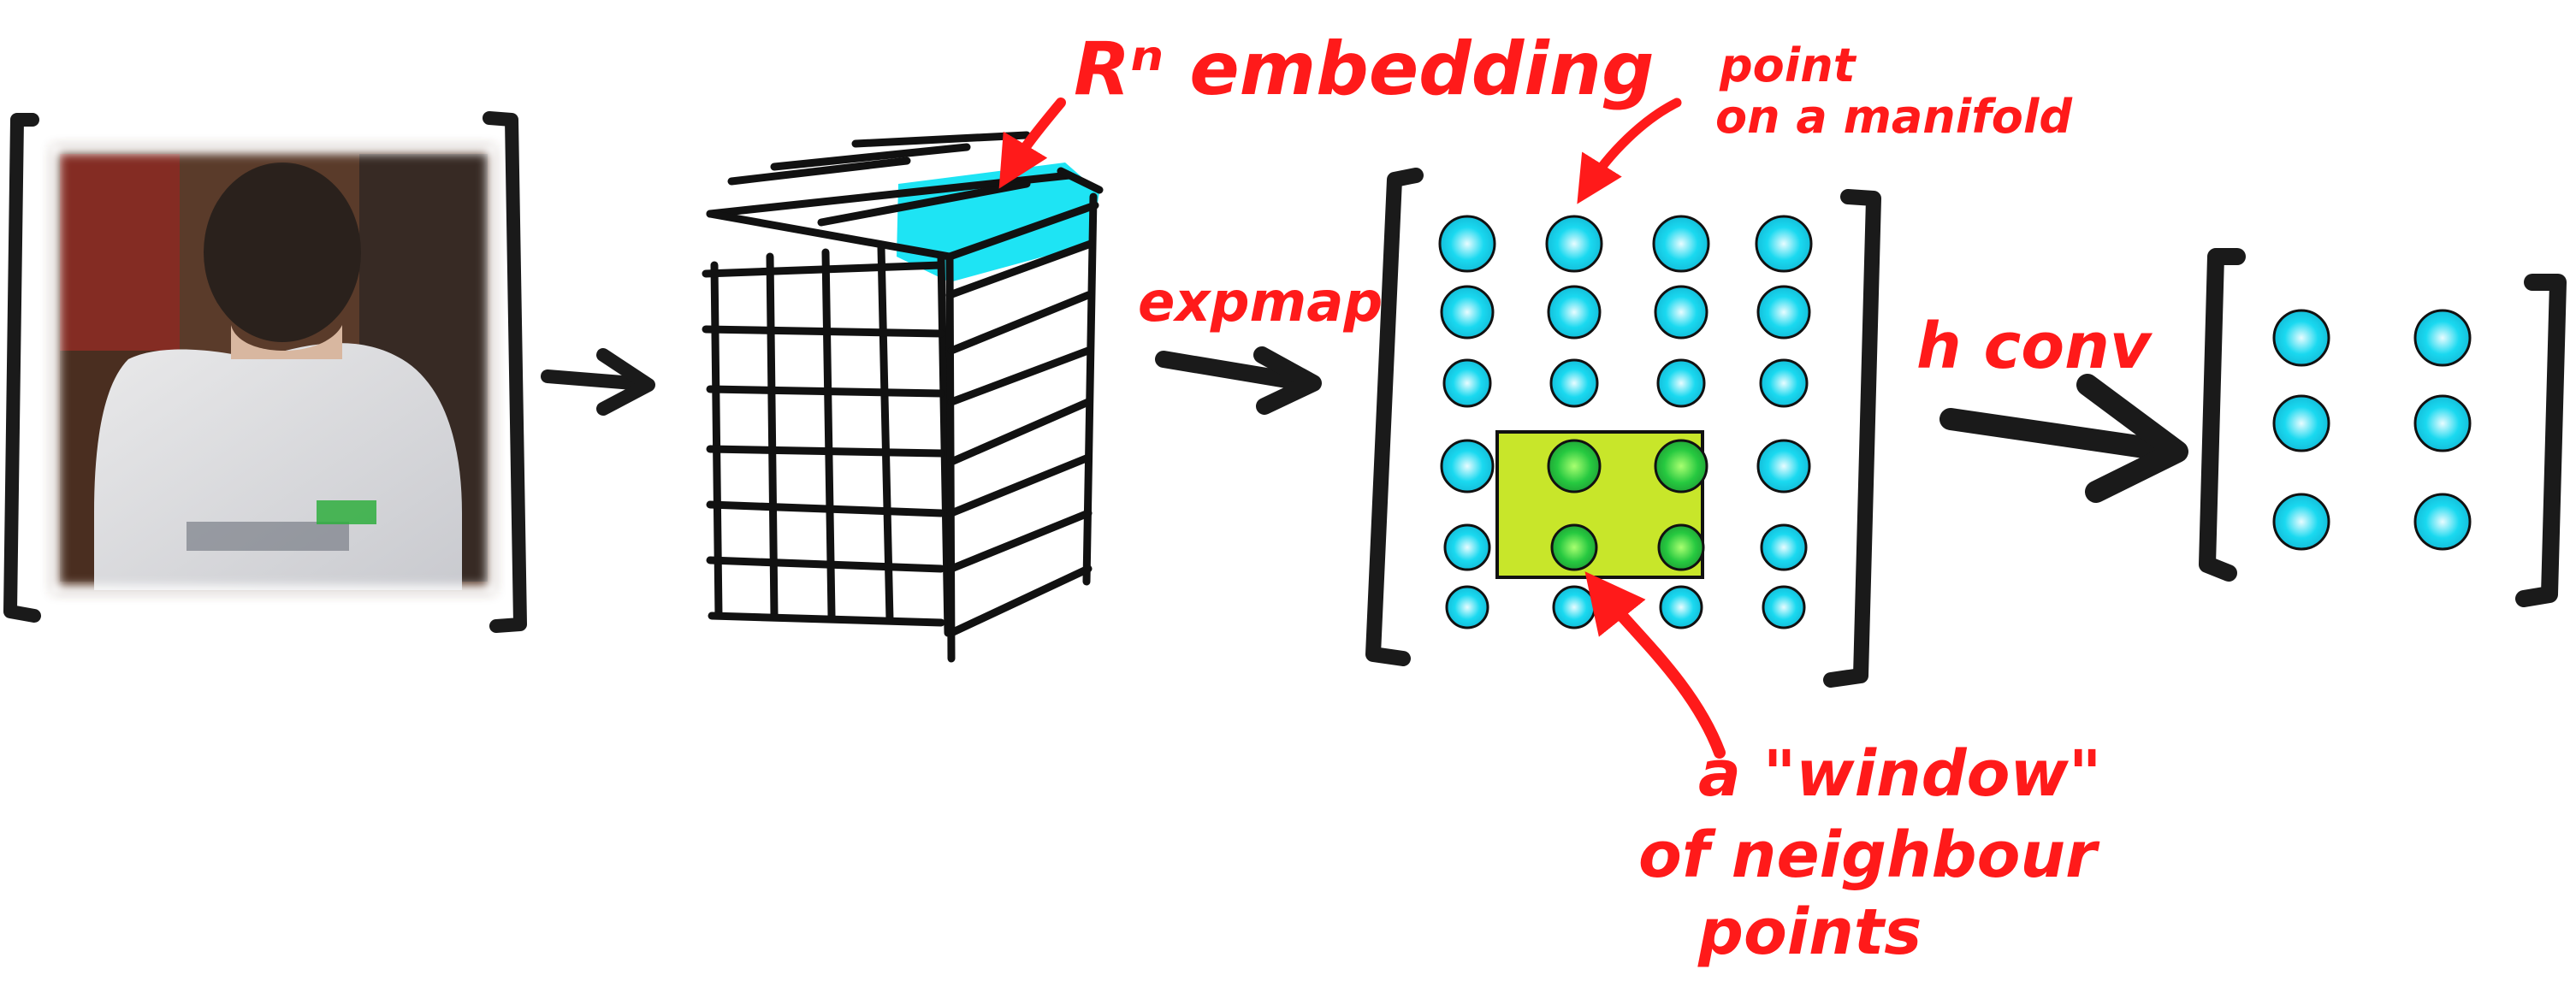  I want to click on photo-of-child-from-behind-icon, so click(273, 370).